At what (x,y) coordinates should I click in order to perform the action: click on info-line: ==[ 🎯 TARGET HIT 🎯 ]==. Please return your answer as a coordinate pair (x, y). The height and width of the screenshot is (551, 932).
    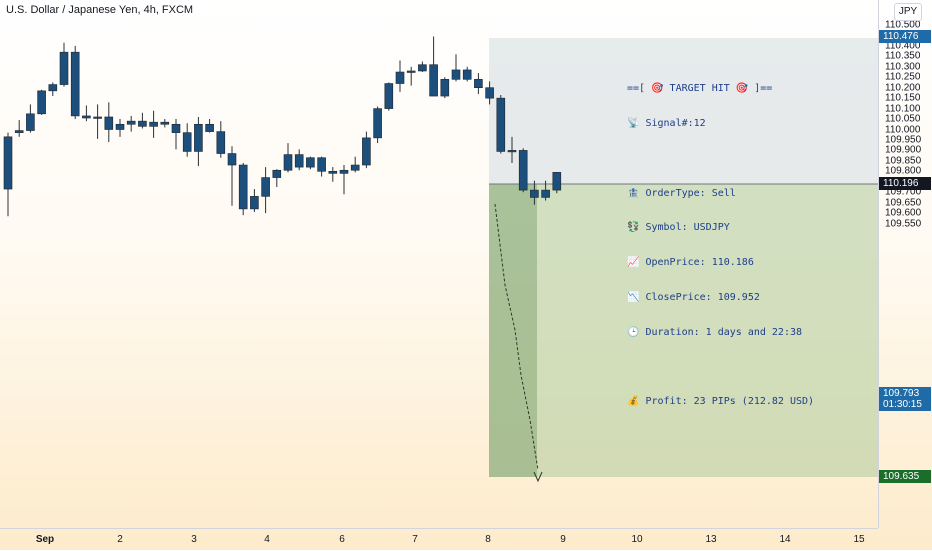
    Looking at the image, I should click on (700, 89).